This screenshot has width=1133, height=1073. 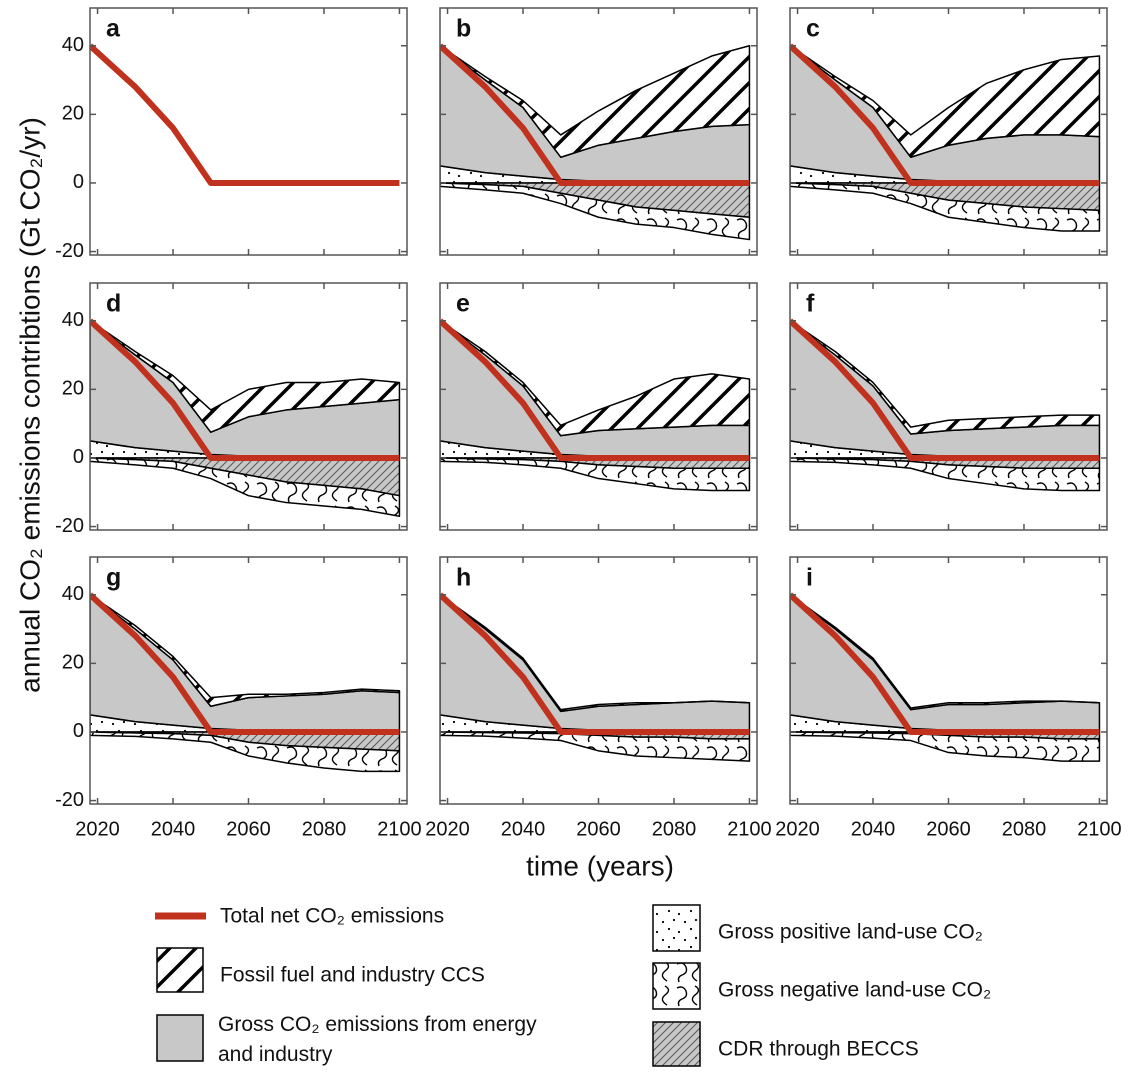 What do you see at coordinates (854, 990) in the screenshot?
I see `legend-label: Gross negative land-use CO₂` at bounding box center [854, 990].